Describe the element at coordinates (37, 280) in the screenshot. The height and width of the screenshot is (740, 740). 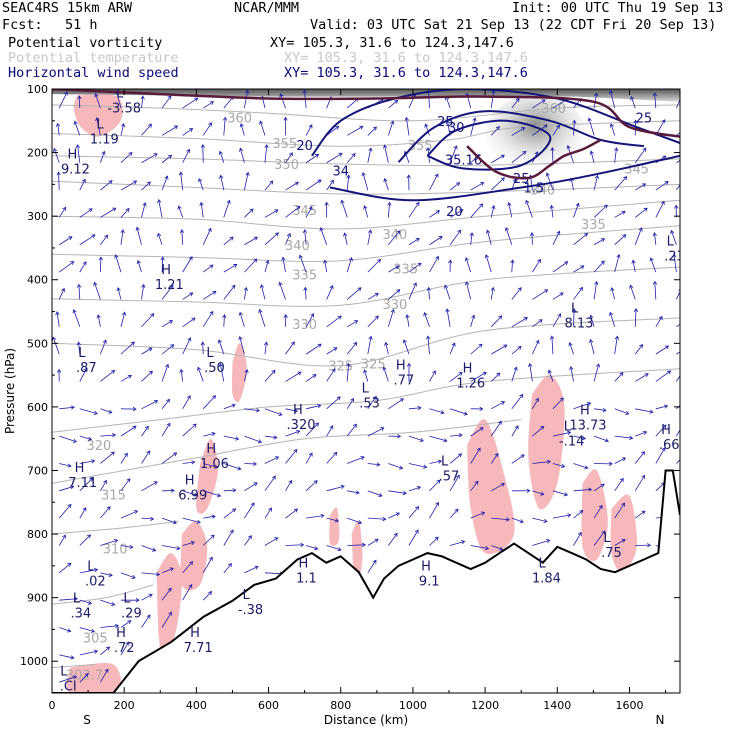
I see `y-tick-label: 400` at that location.